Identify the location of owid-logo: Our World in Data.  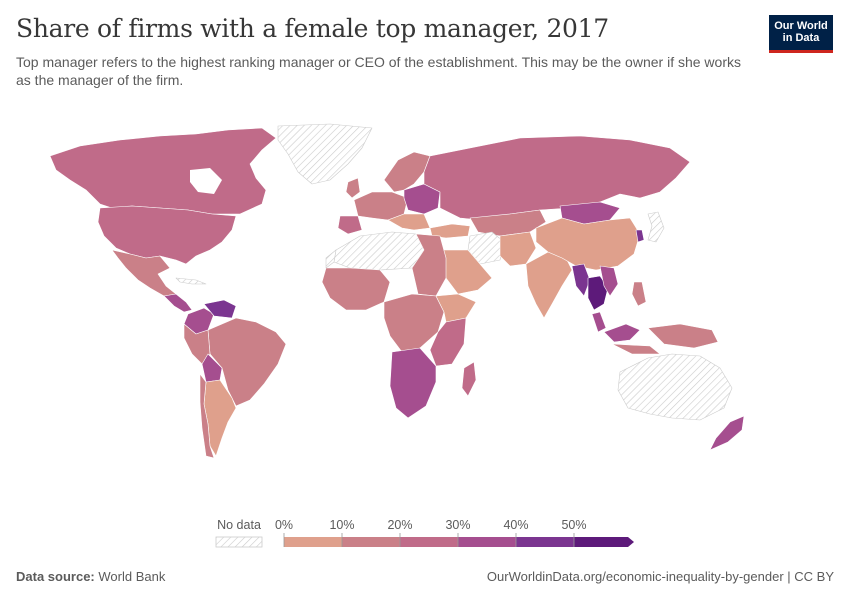
(801, 34).